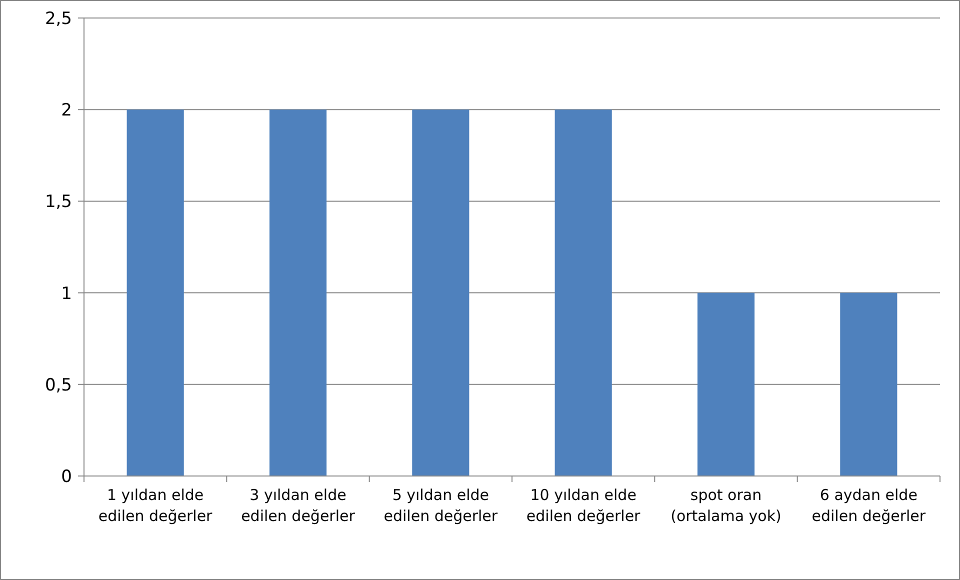 The image size is (960, 580). I want to click on y-tick-label: 0,5, so click(58, 385).